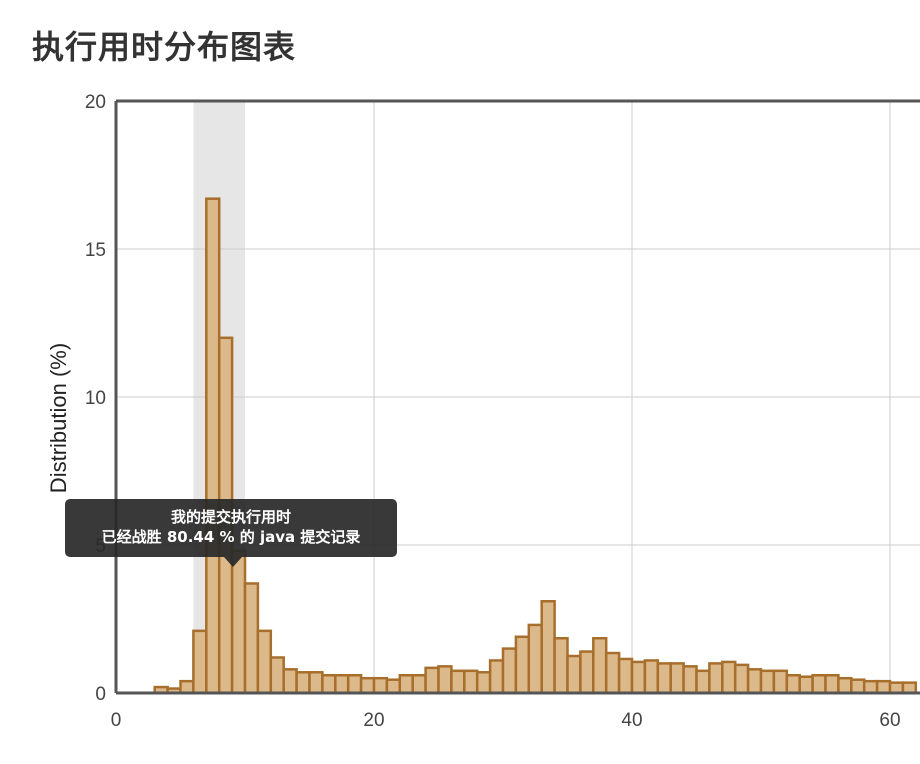 The width and height of the screenshot is (920, 764). Describe the element at coordinates (95, 250) in the screenshot. I see `y-tick-label-15: 15` at that location.